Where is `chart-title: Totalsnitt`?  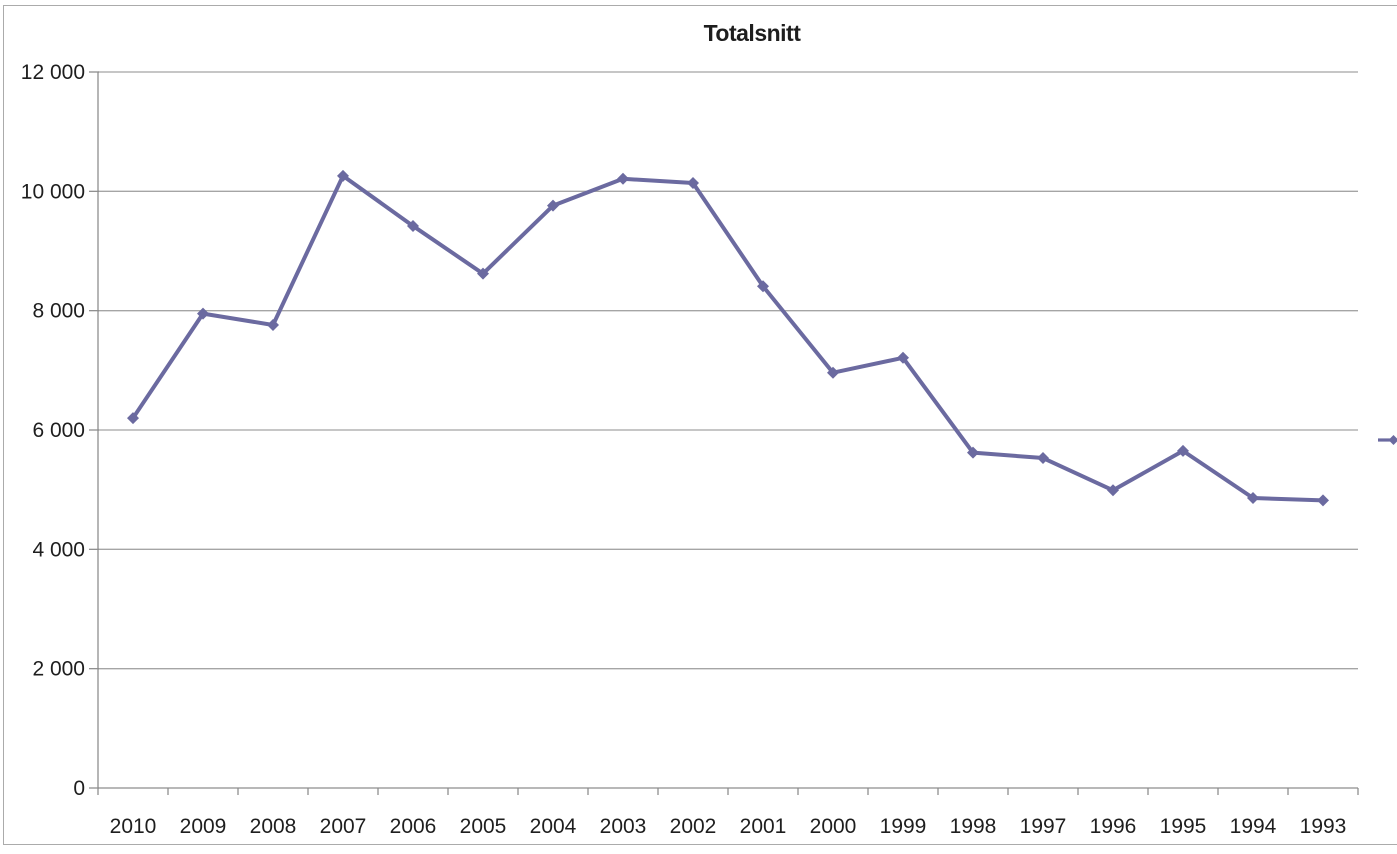
chart-title: Totalsnitt is located at coordinates (752, 33).